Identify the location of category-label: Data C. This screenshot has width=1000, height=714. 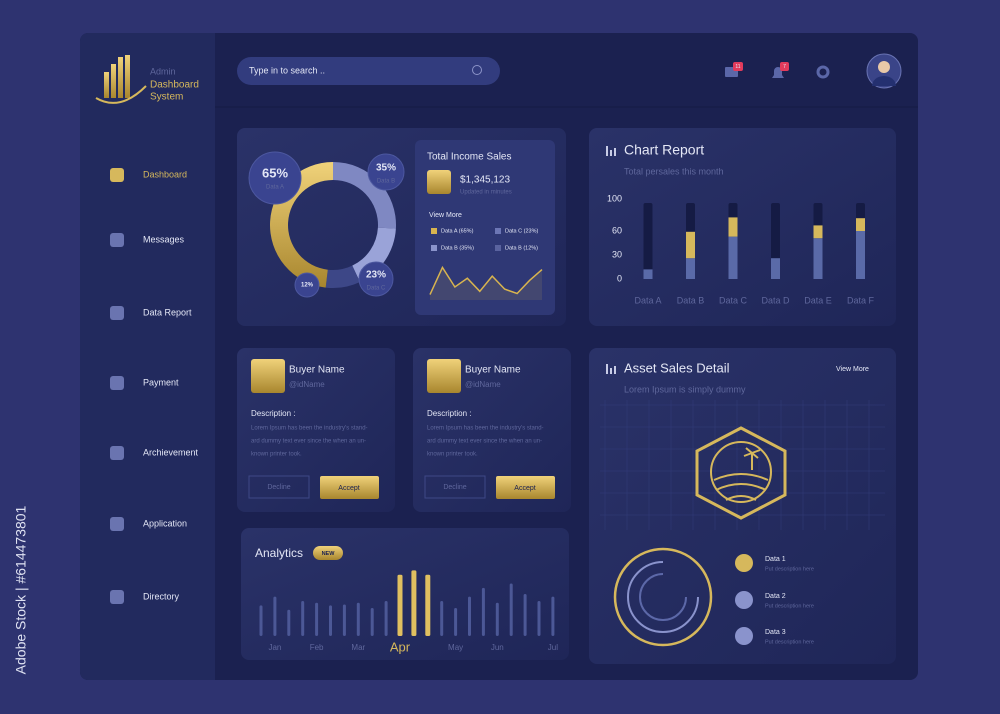
(376, 289).